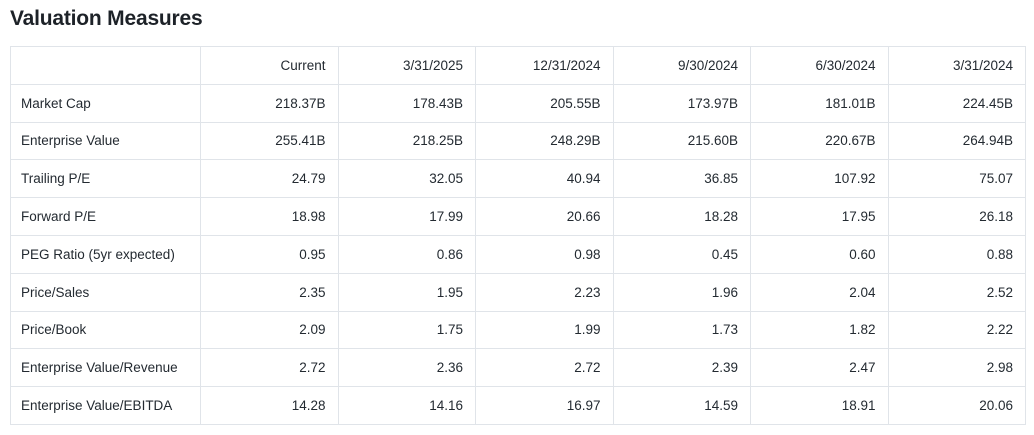 This screenshot has width=1034, height=435. Describe the element at coordinates (269, 65) in the screenshot. I see `column-header: Current` at that location.